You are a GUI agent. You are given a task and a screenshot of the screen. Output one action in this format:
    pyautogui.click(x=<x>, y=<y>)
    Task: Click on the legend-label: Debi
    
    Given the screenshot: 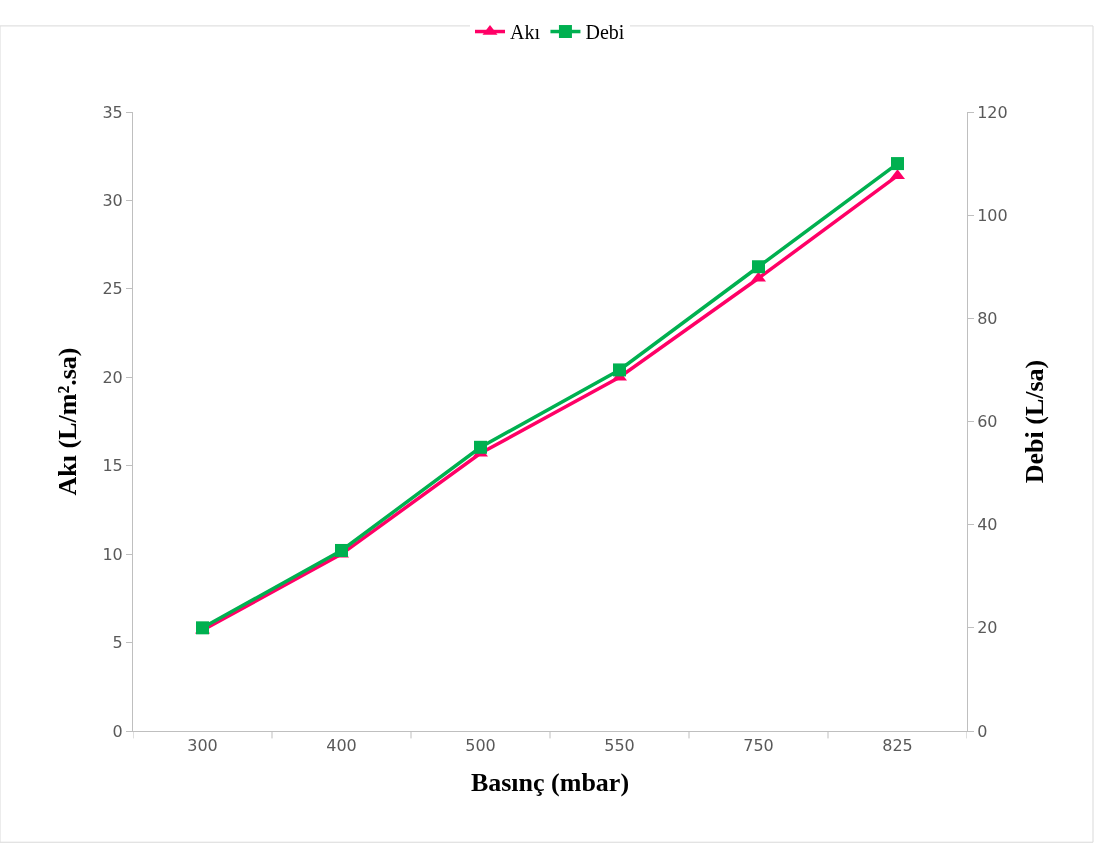 What is the action you would take?
    pyautogui.click(x=605, y=32)
    